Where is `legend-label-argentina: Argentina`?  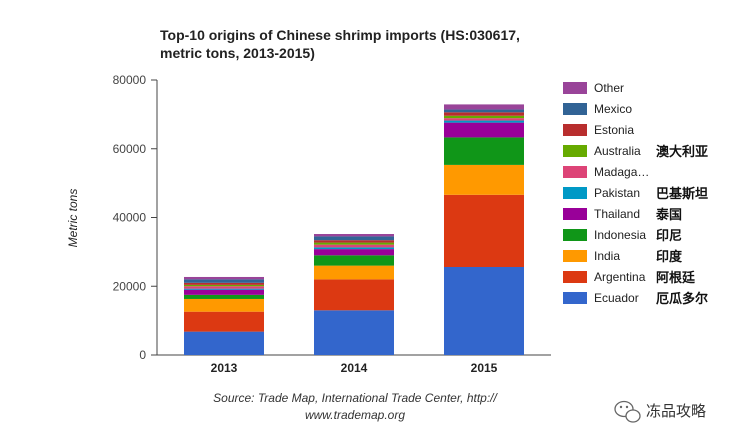 legend-label-argentina: Argentina is located at coordinates (620, 277).